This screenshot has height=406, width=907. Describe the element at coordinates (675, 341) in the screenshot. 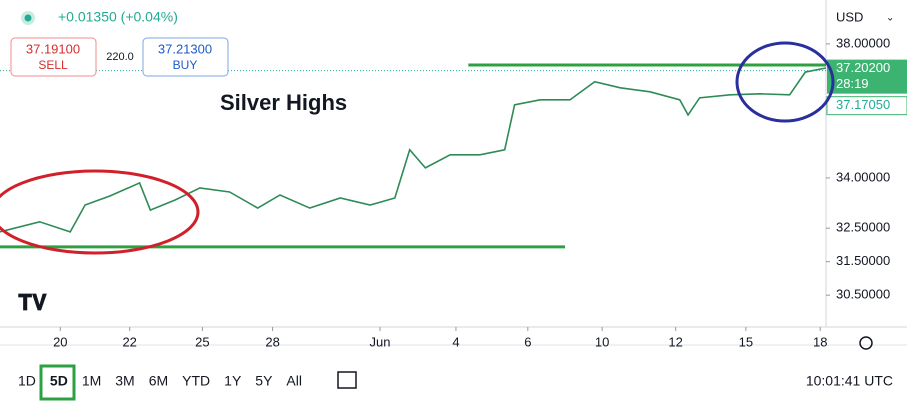

I see `x-tick-label: 12` at that location.